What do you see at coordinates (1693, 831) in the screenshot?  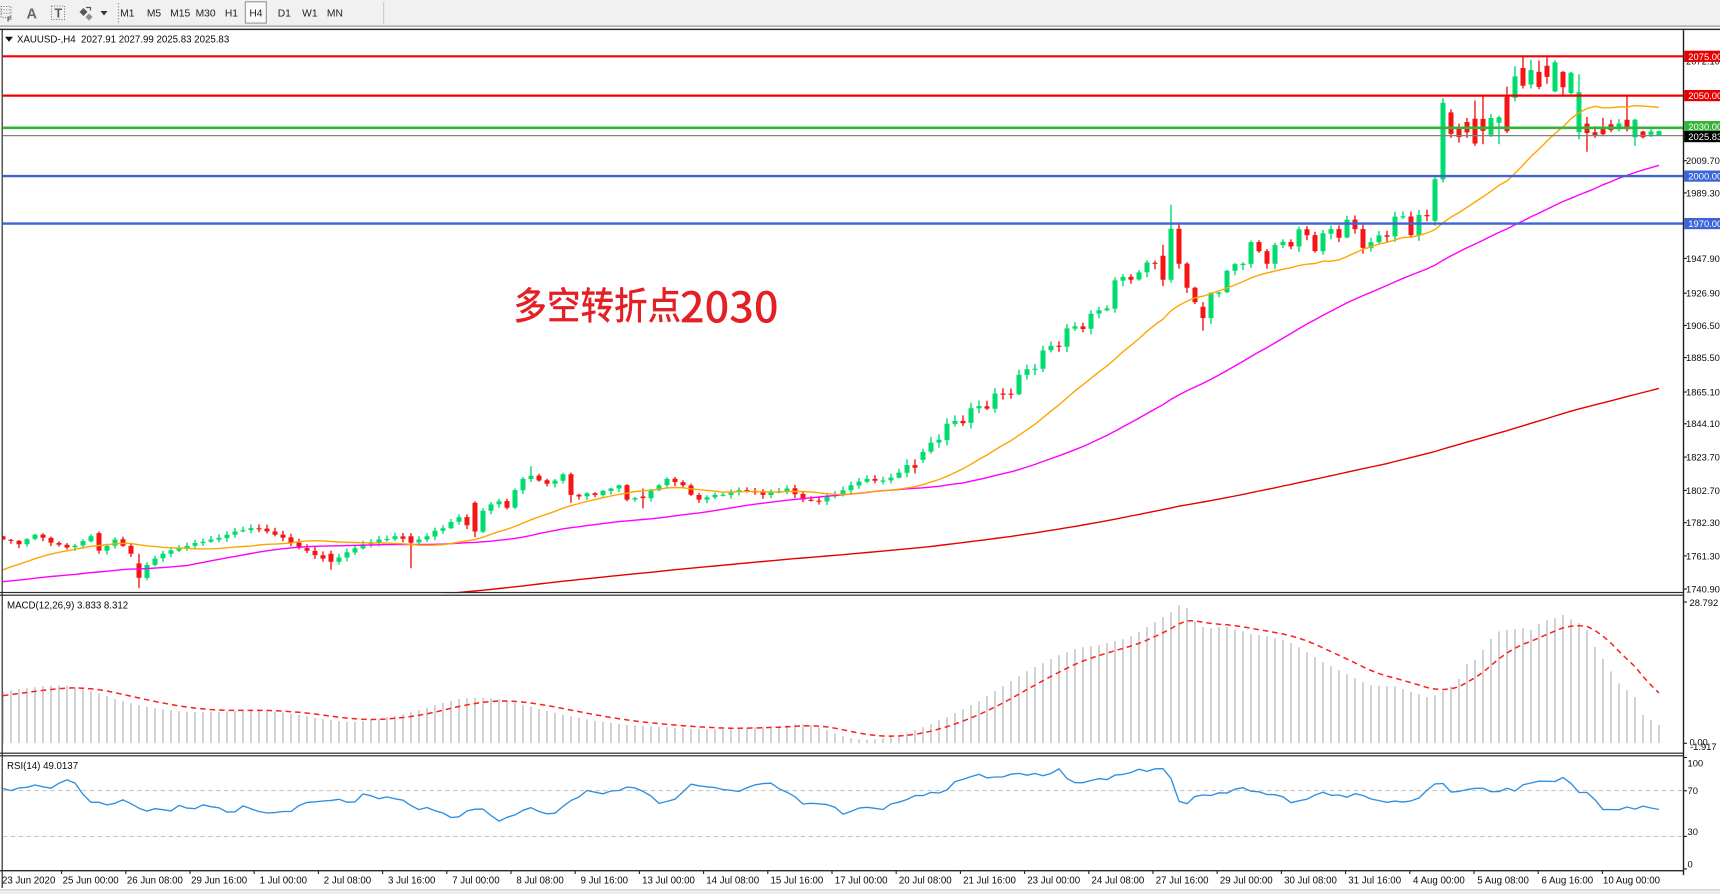 I see `svg-text: 30` at bounding box center [1693, 831].